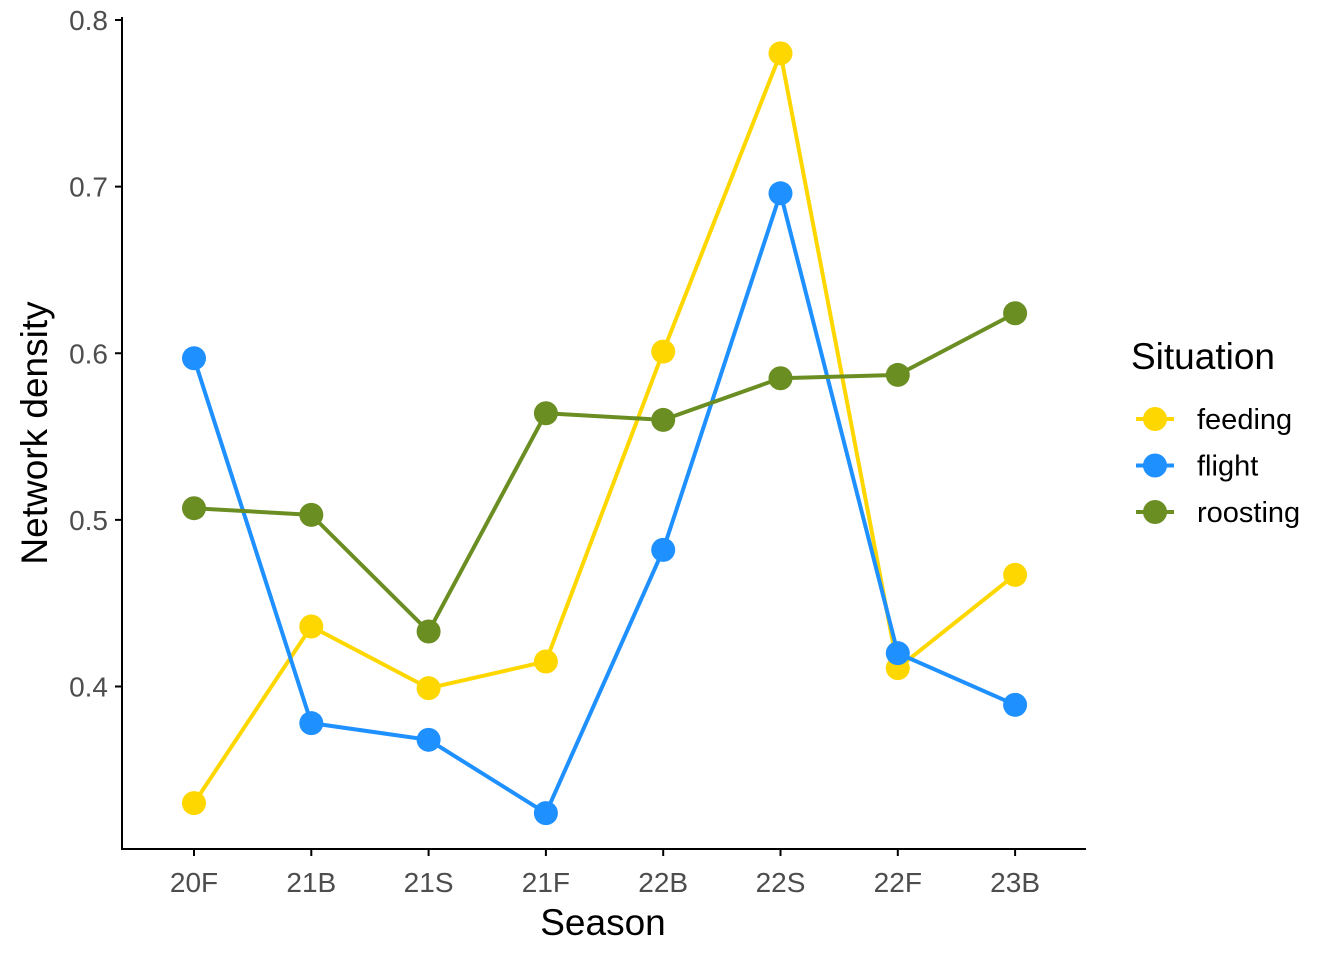 The width and height of the screenshot is (1344, 960). Describe the element at coordinates (88, 20) in the screenshot. I see `y-tick-label: 0.8` at that location.